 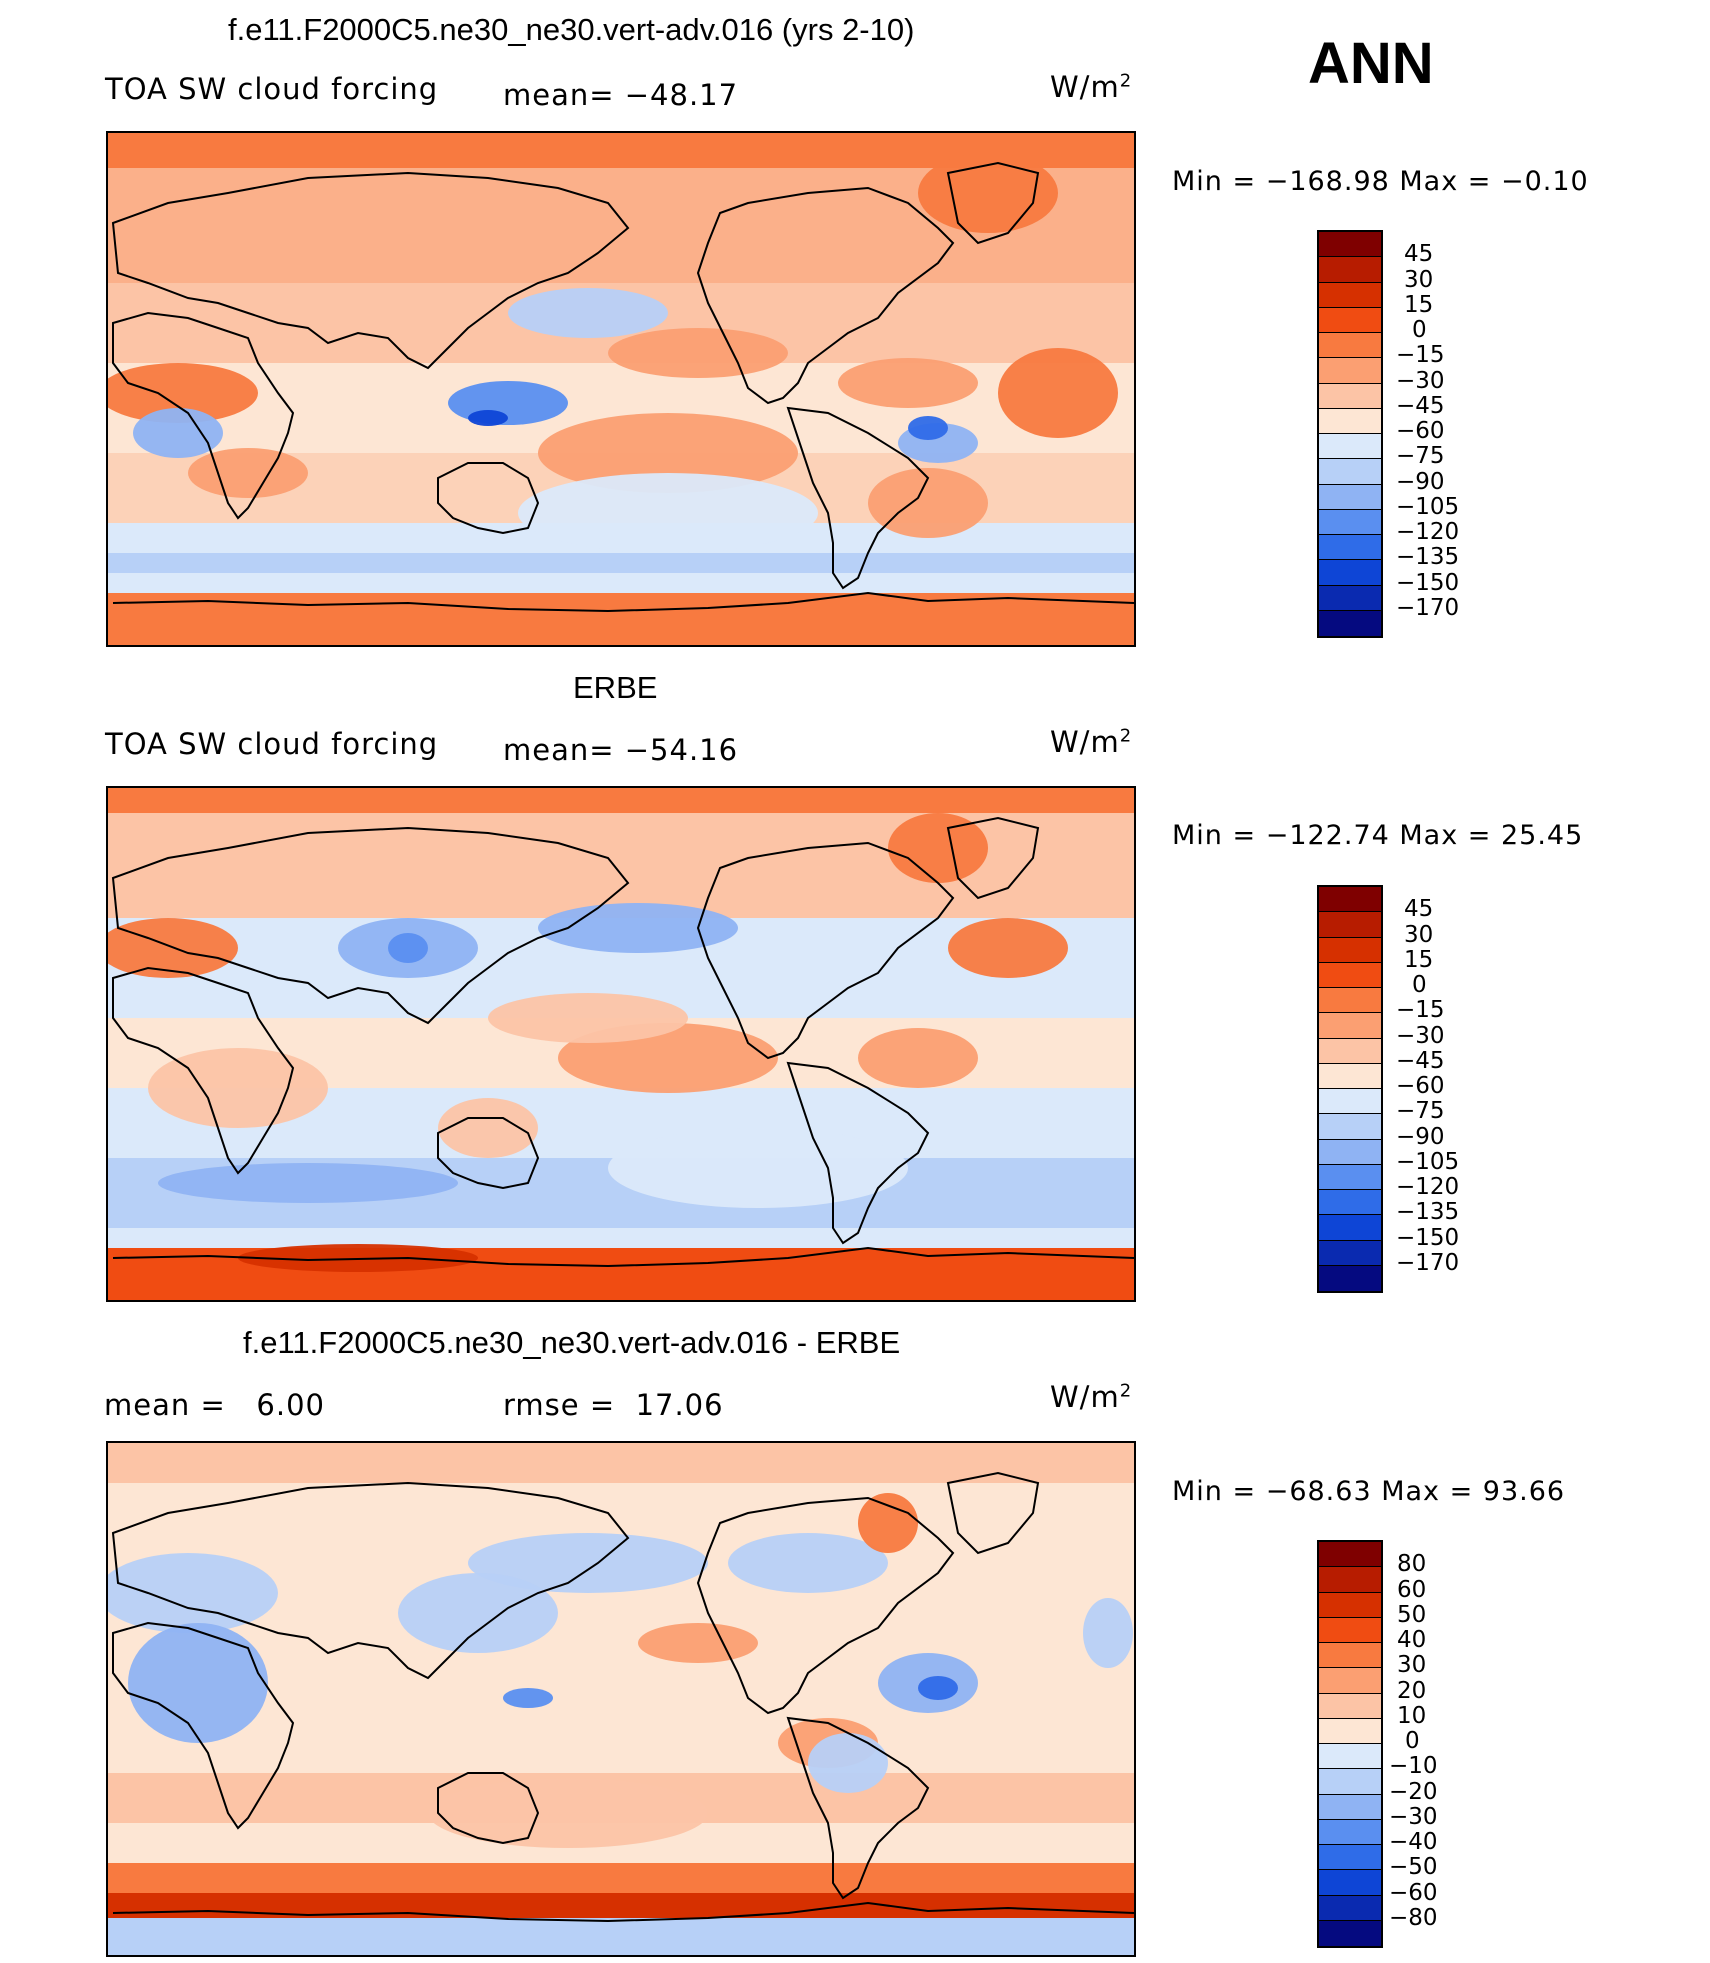 I want to click on colorbar-tick-label: 80, so click(x=1412, y=1564).